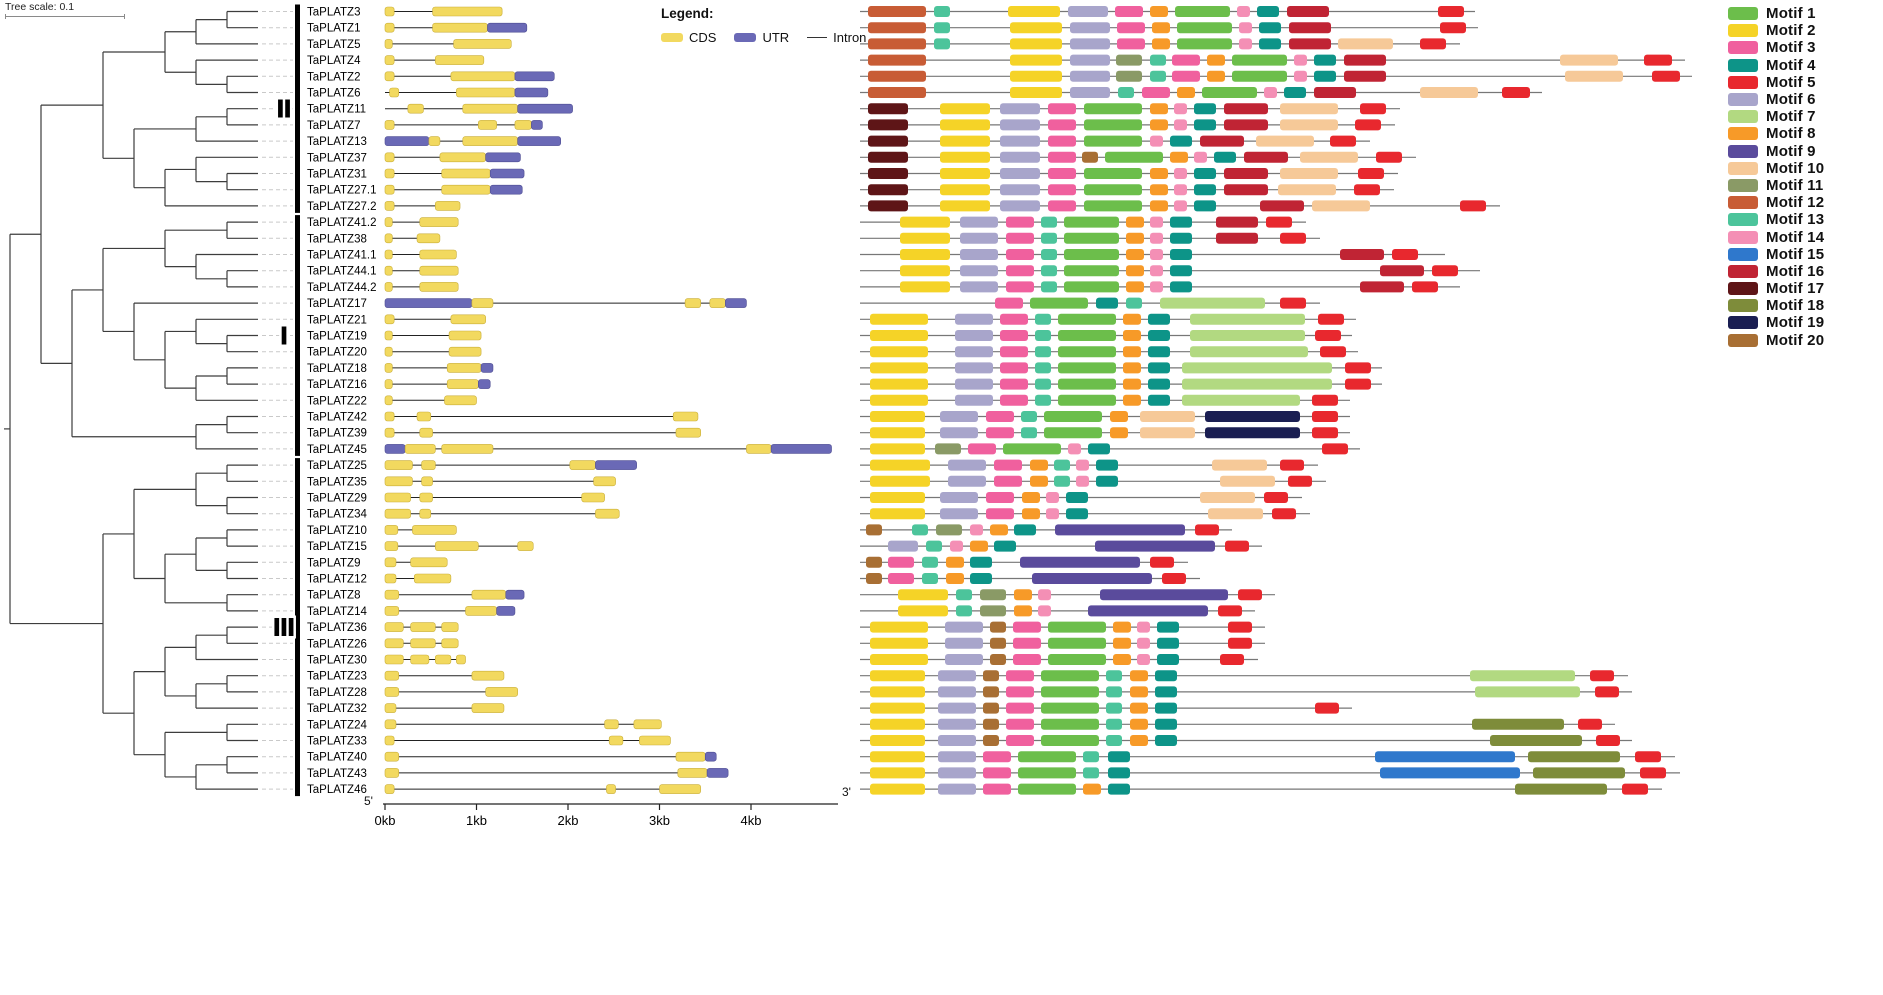  What do you see at coordinates (341, 223) in the screenshot?
I see `gene-label: TaPLATZ41.2` at bounding box center [341, 223].